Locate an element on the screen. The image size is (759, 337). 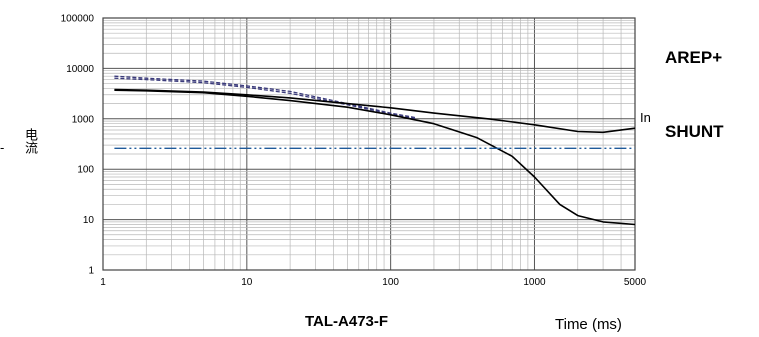
y-tick-label: 1 is located at coordinates (91, 271).